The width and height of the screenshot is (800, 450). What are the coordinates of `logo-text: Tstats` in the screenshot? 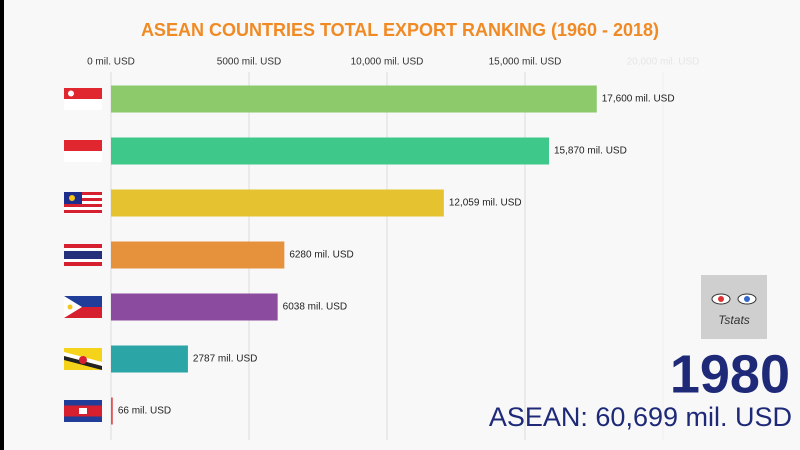 It's located at (734, 320).